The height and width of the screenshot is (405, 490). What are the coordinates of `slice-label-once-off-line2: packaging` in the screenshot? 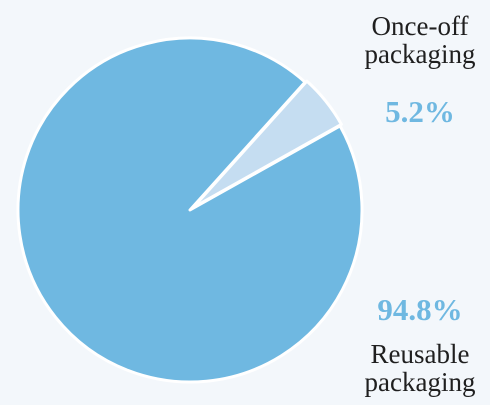 It's located at (420, 54).